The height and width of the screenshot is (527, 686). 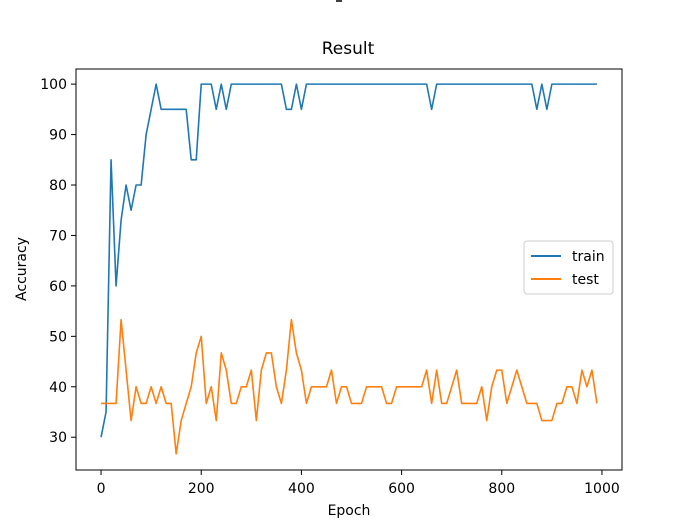 What do you see at coordinates (501, 489) in the screenshot?
I see `x-tick-label: 800` at bounding box center [501, 489].